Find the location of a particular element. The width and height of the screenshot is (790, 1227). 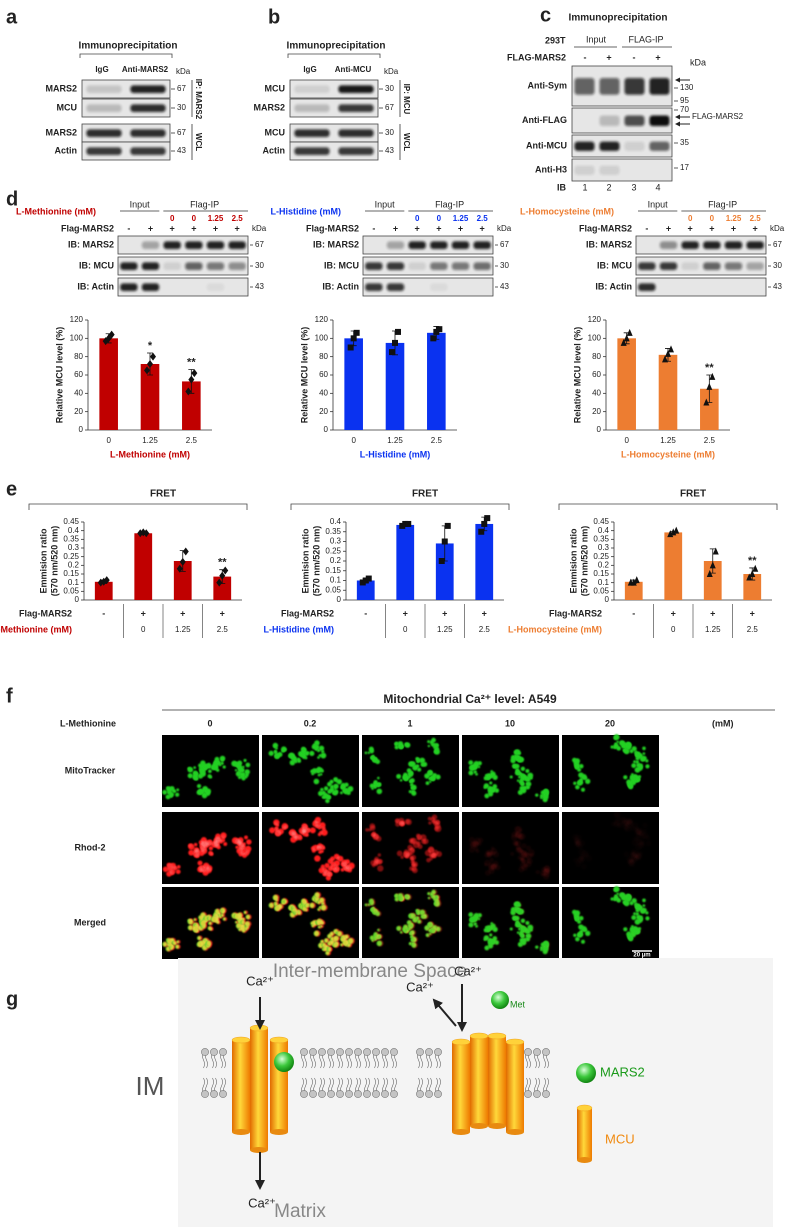

y-tick-label: 0.25 is located at coordinates (601, 556).